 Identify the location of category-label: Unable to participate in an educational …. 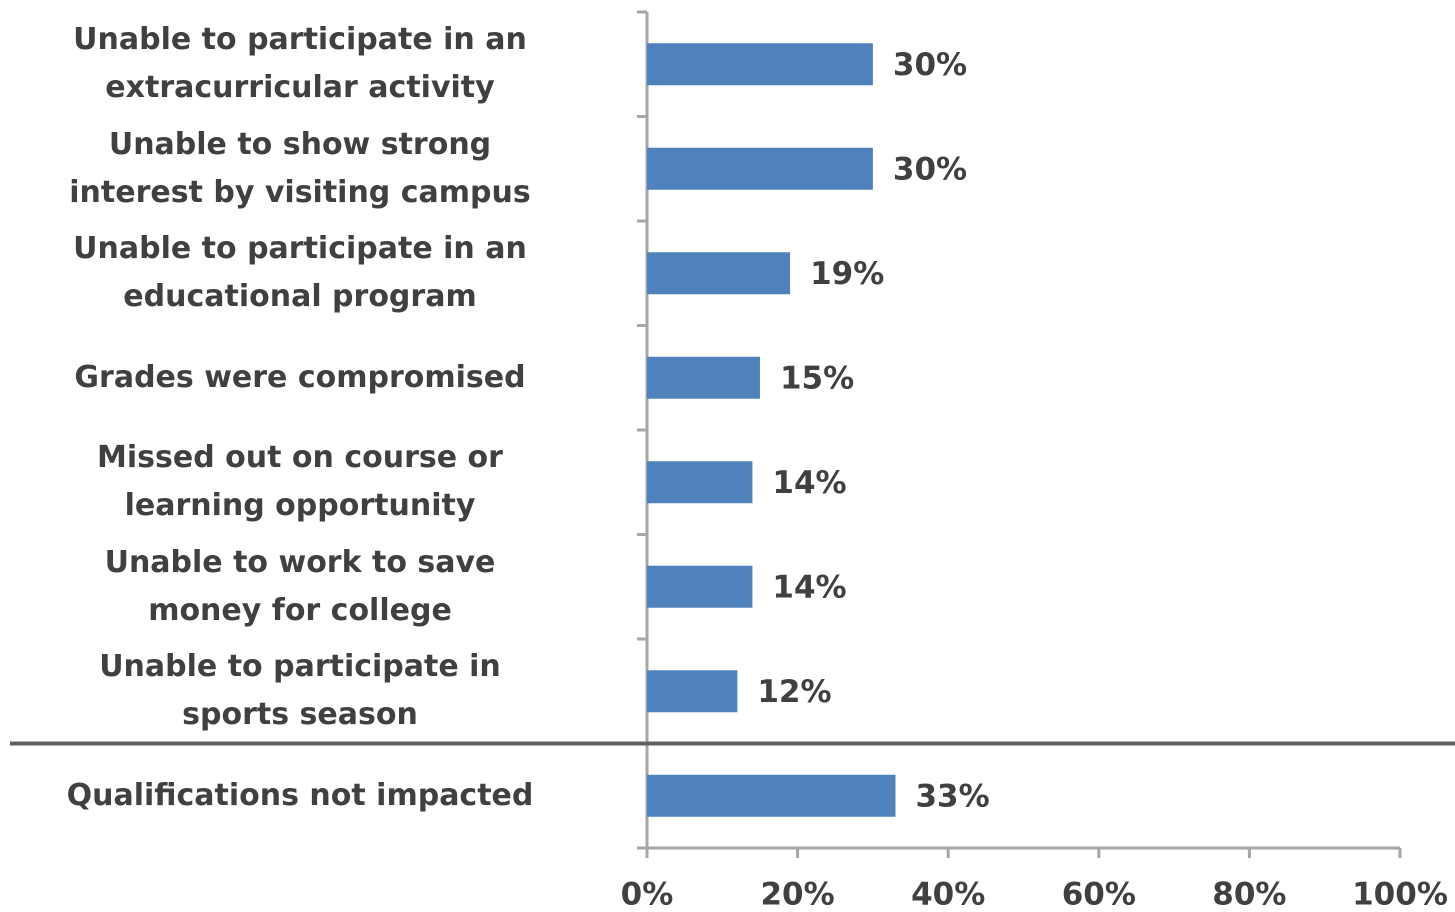
(300, 273).